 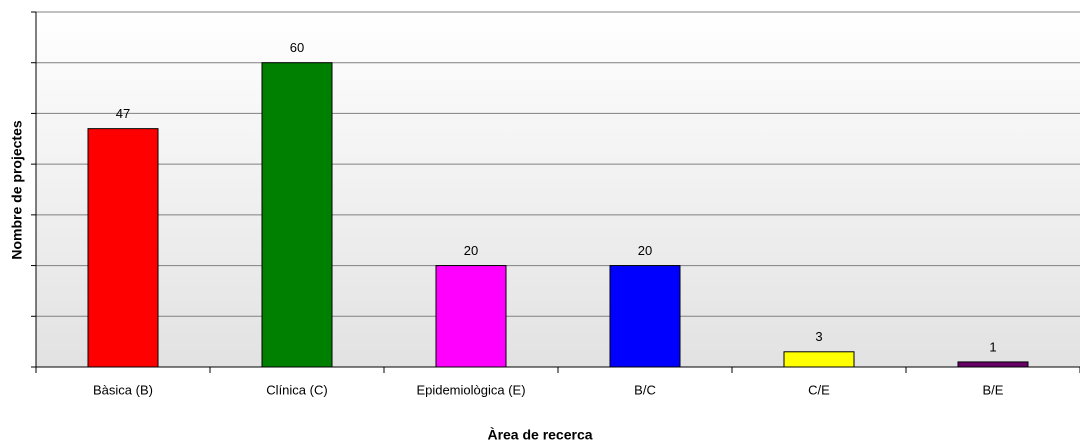 What do you see at coordinates (539, 435) in the screenshot?
I see `x-axis-label: Àrea de recerca` at bounding box center [539, 435].